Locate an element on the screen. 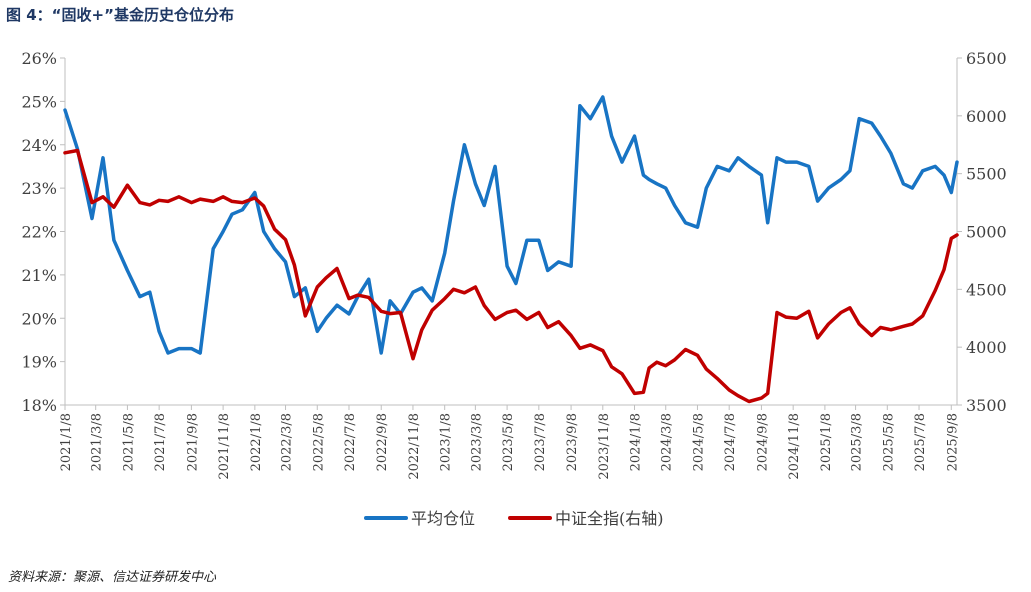  right-tick-label: 5500 is located at coordinates (986, 174).